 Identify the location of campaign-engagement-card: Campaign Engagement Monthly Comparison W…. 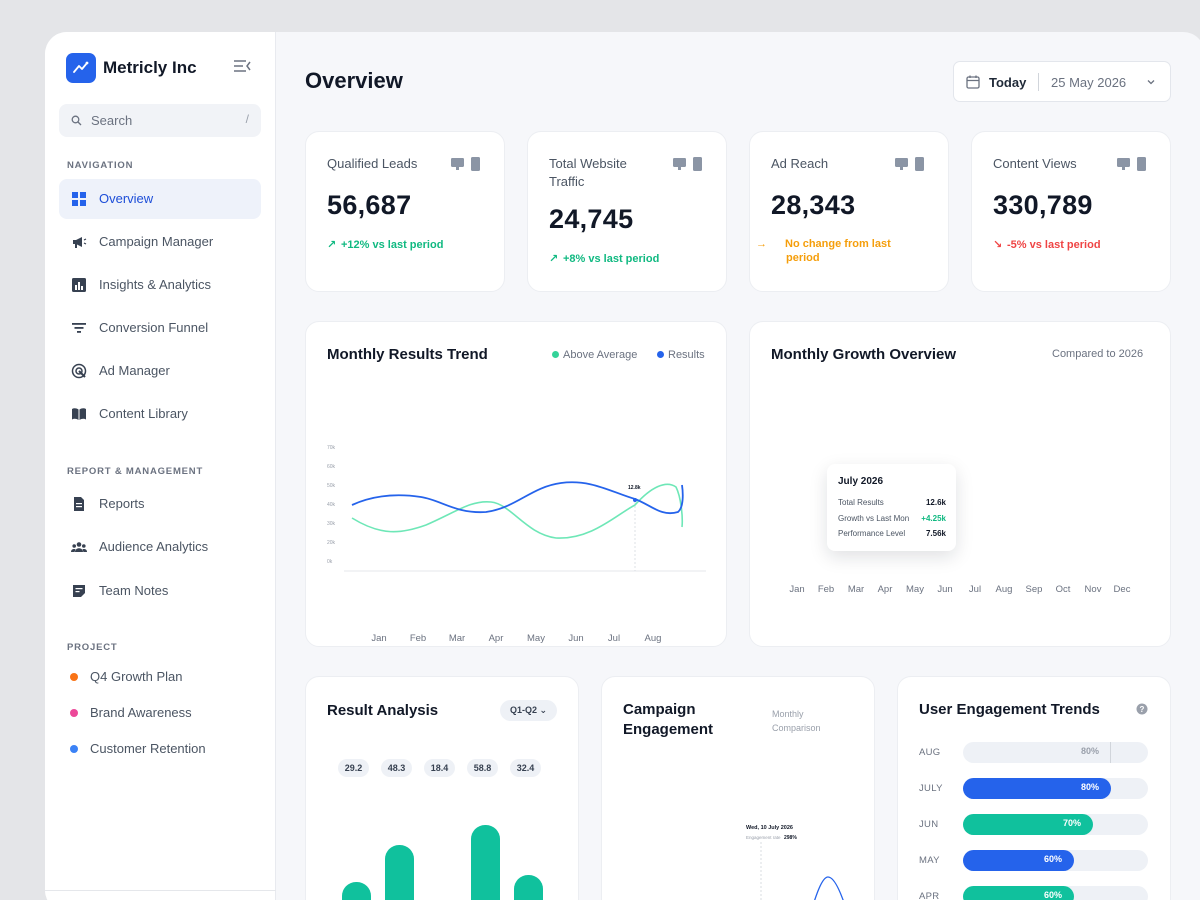
(738, 788).